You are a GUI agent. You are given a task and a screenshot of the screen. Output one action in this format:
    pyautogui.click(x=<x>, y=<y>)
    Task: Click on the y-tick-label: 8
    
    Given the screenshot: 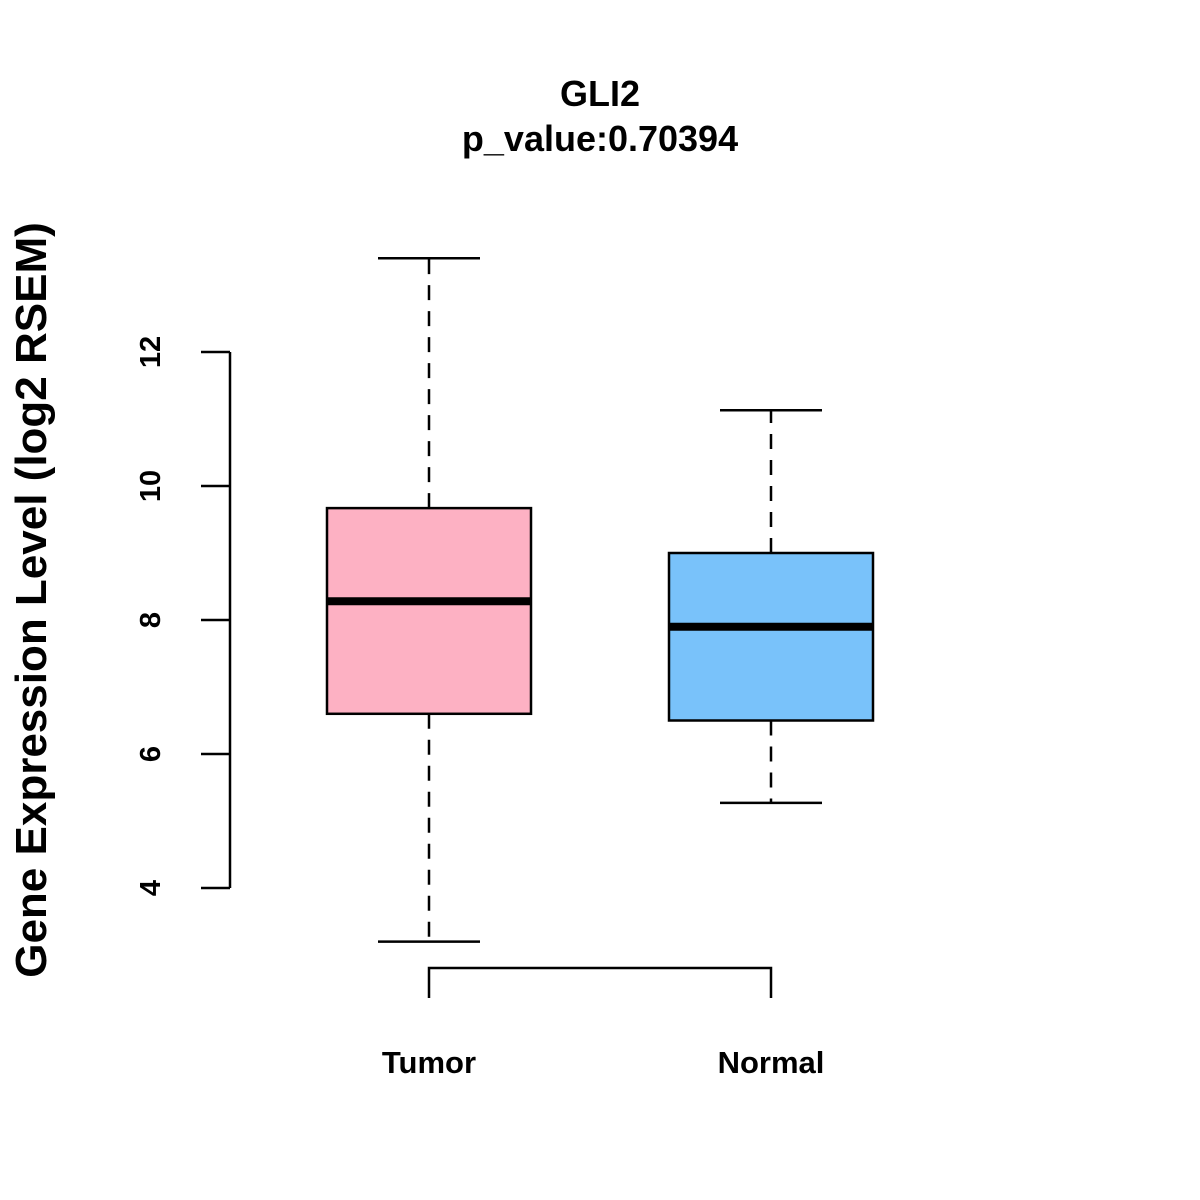 What is the action you would take?
    pyautogui.click(x=151, y=620)
    